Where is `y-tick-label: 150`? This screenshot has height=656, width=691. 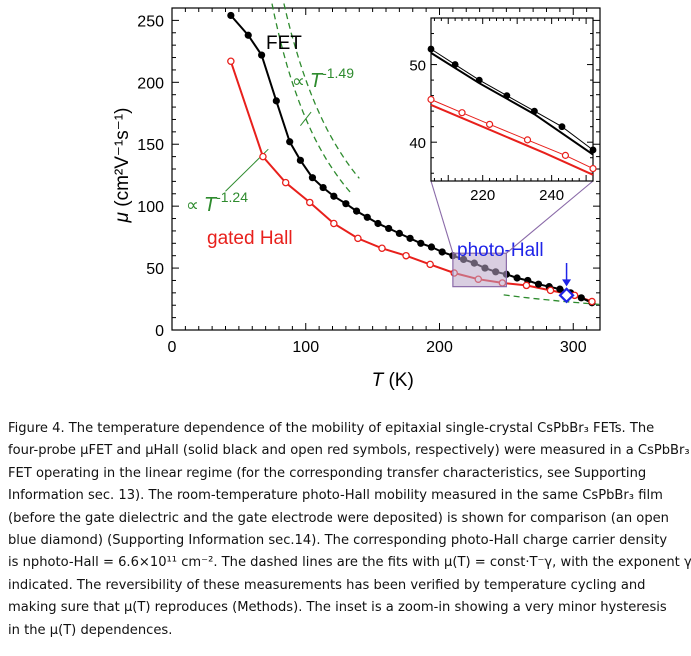 y-tick-label: 150 is located at coordinates (150, 145).